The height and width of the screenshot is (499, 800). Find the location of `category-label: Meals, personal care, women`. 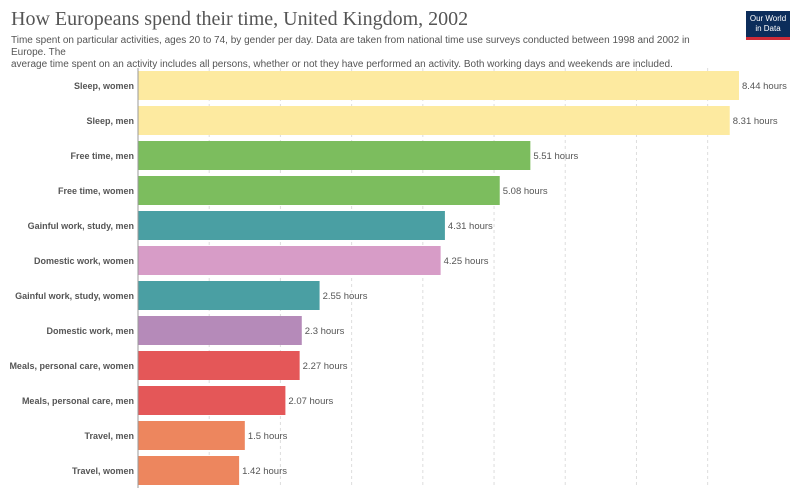

category-label: Meals, personal care, women is located at coordinates (71, 366).